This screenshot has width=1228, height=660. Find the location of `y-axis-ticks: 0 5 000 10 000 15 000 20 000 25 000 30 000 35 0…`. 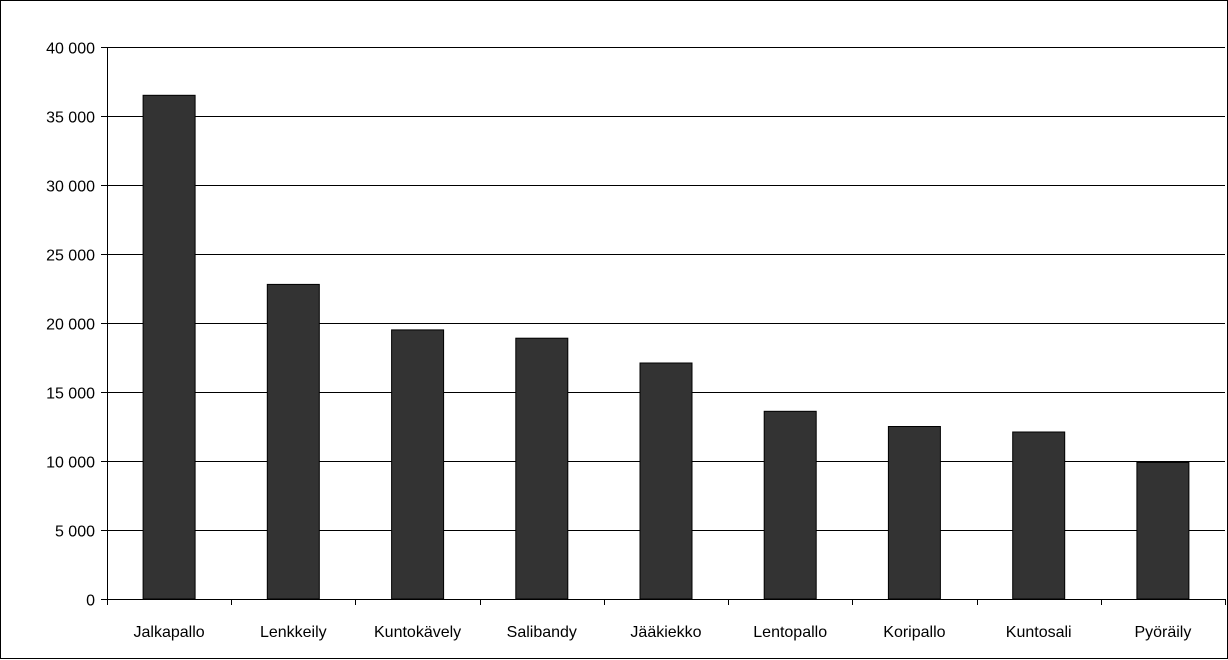

y-axis-ticks: 0 5 000 10 000 15 000 20 000 25 000 30 000 35 0… is located at coordinates (76, 325).